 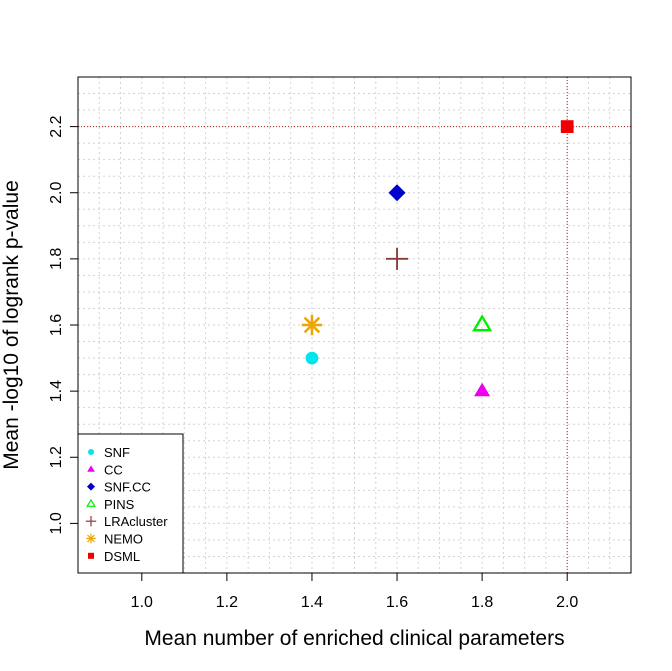 What do you see at coordinates (397, 258) in the screenshot?
I see `data-point-lracluster` at bounding box center [397, 258].